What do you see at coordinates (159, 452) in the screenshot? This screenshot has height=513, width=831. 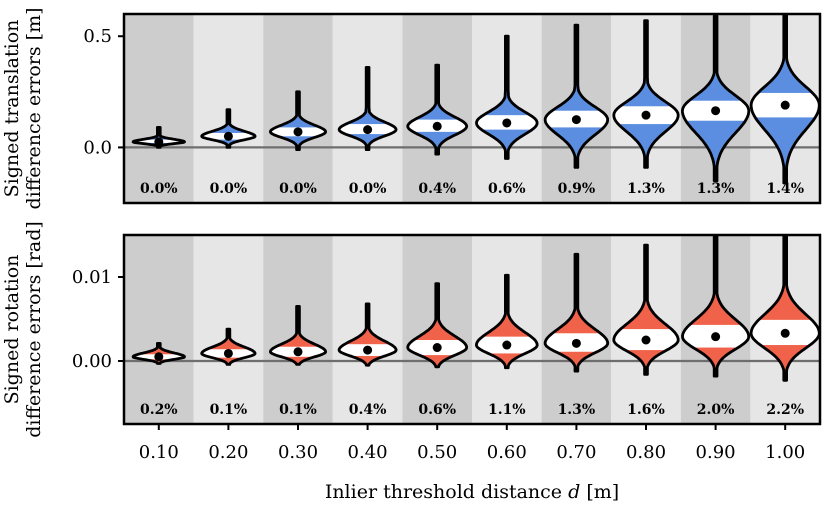 I see `x-tick-label: 0.10` at bounding box center [159, 452].